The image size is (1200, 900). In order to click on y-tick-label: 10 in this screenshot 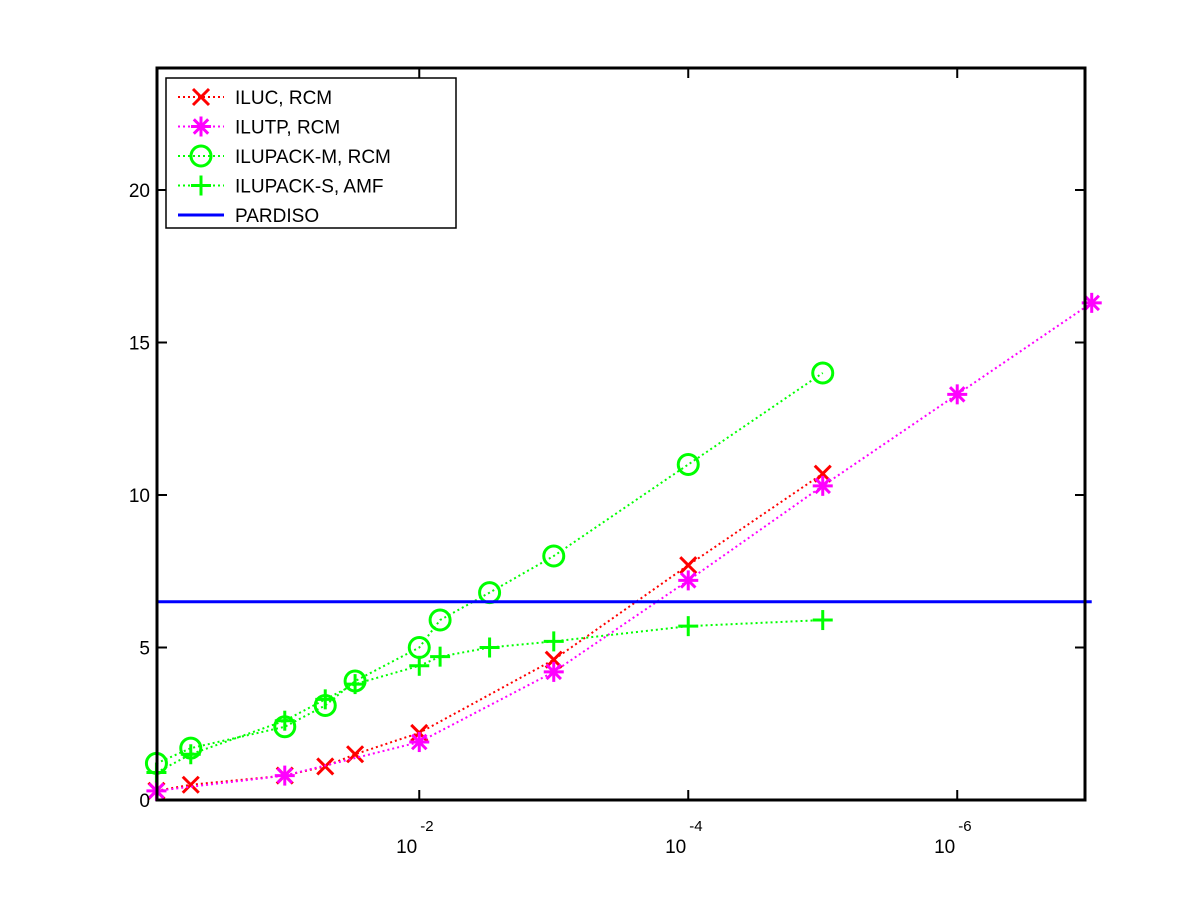, I will do `click(139, 496)`.